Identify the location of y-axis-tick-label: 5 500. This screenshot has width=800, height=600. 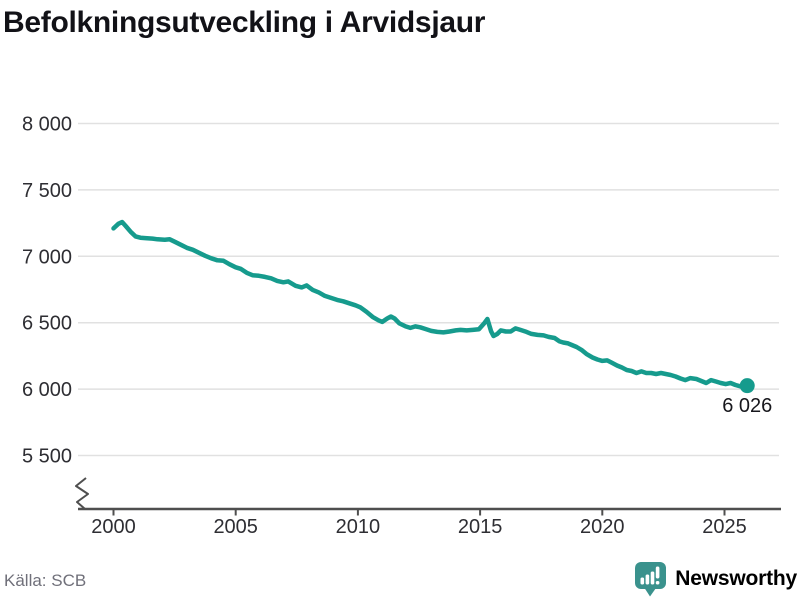
(47, 457).